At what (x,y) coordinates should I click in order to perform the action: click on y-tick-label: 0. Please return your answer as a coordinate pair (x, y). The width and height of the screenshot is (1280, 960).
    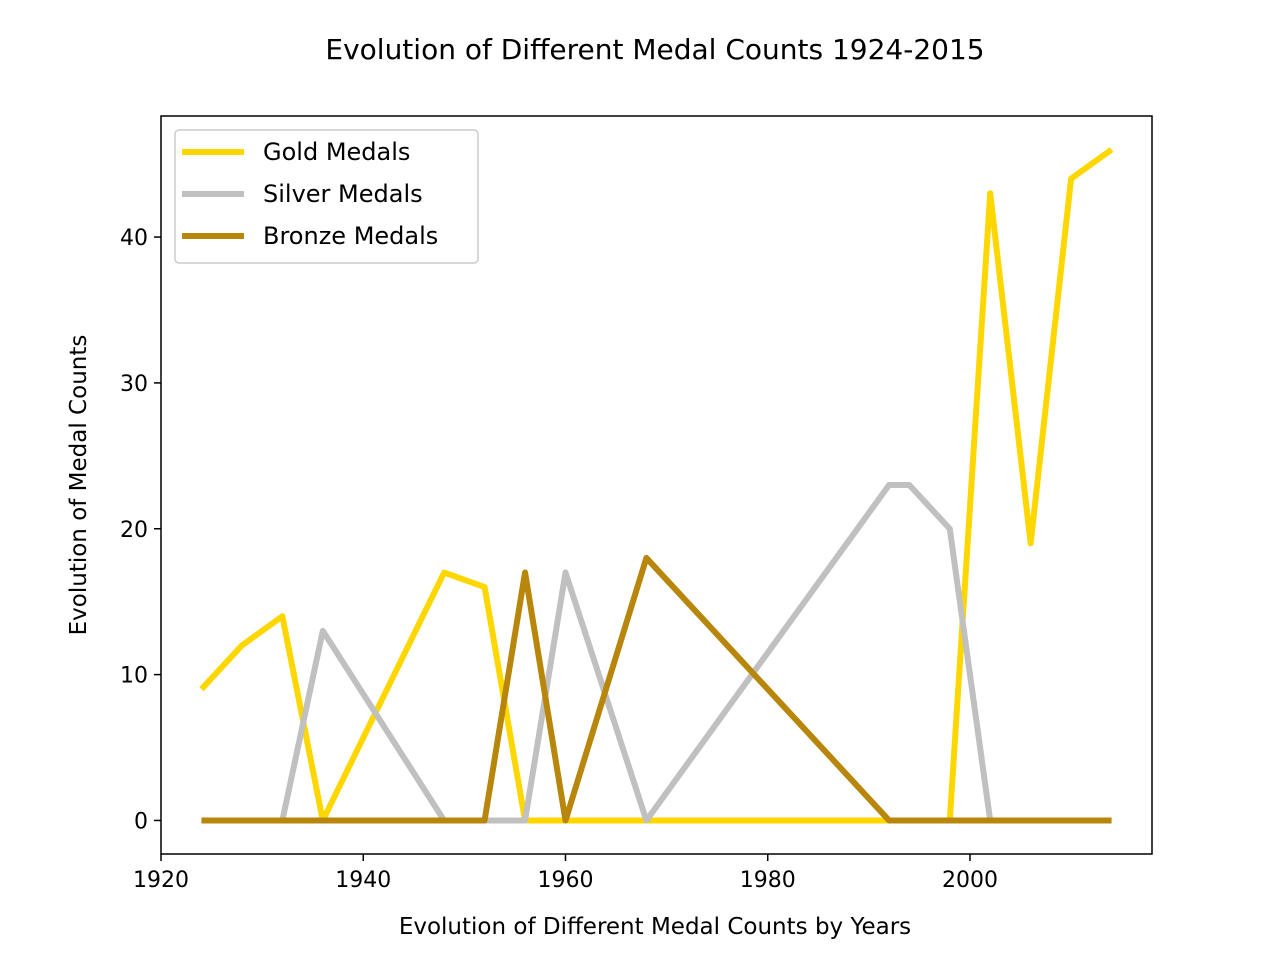
    Looking at the image, I should click on (141, 821).